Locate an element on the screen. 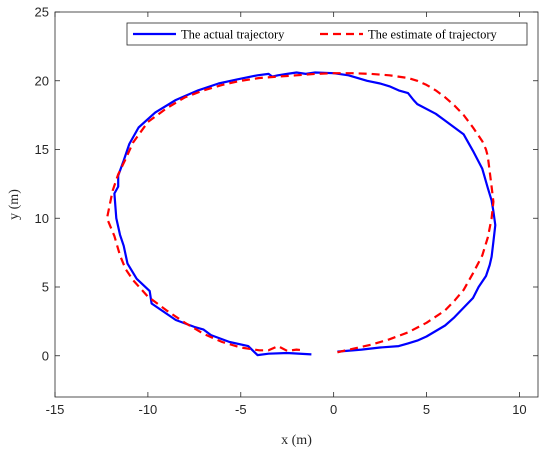  y-axis-label: y (m) is located at coordinates (14, 204).